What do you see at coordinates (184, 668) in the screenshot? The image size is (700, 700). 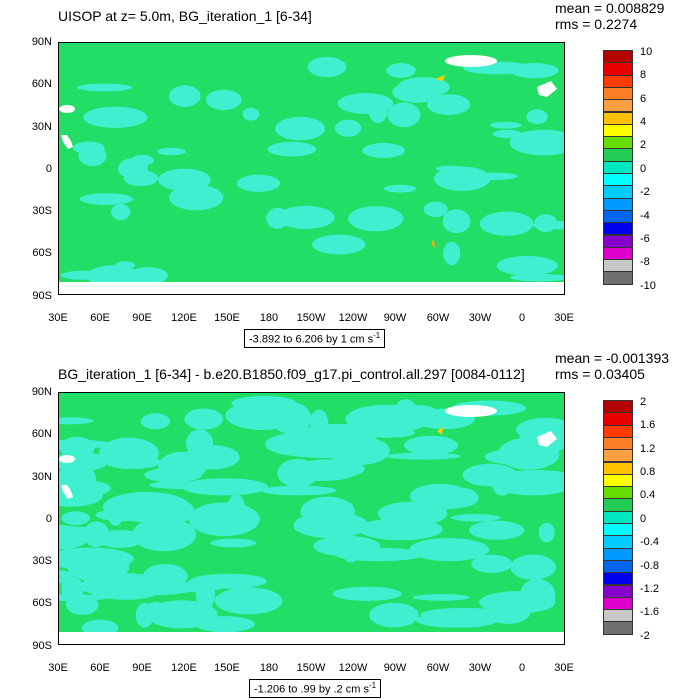 I see `lon-tick-label: 120E` at bounding box center [184, 668].